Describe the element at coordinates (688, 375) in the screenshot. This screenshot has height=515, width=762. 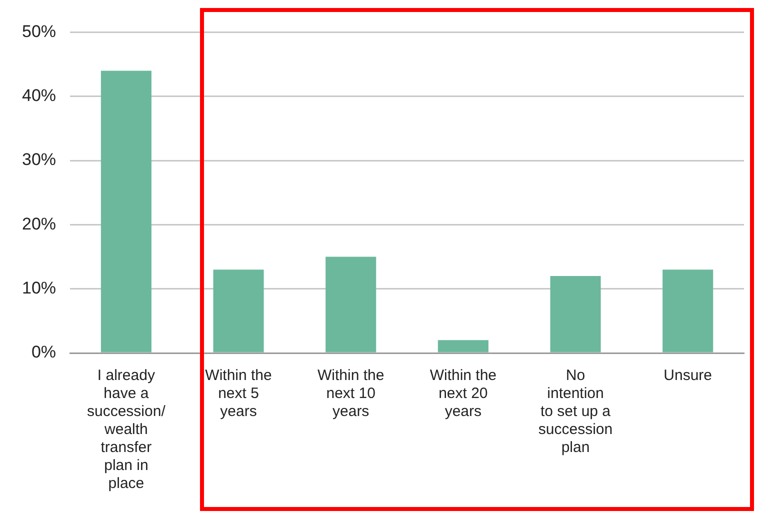
I see `x-tick-label: Unsure` at that location.